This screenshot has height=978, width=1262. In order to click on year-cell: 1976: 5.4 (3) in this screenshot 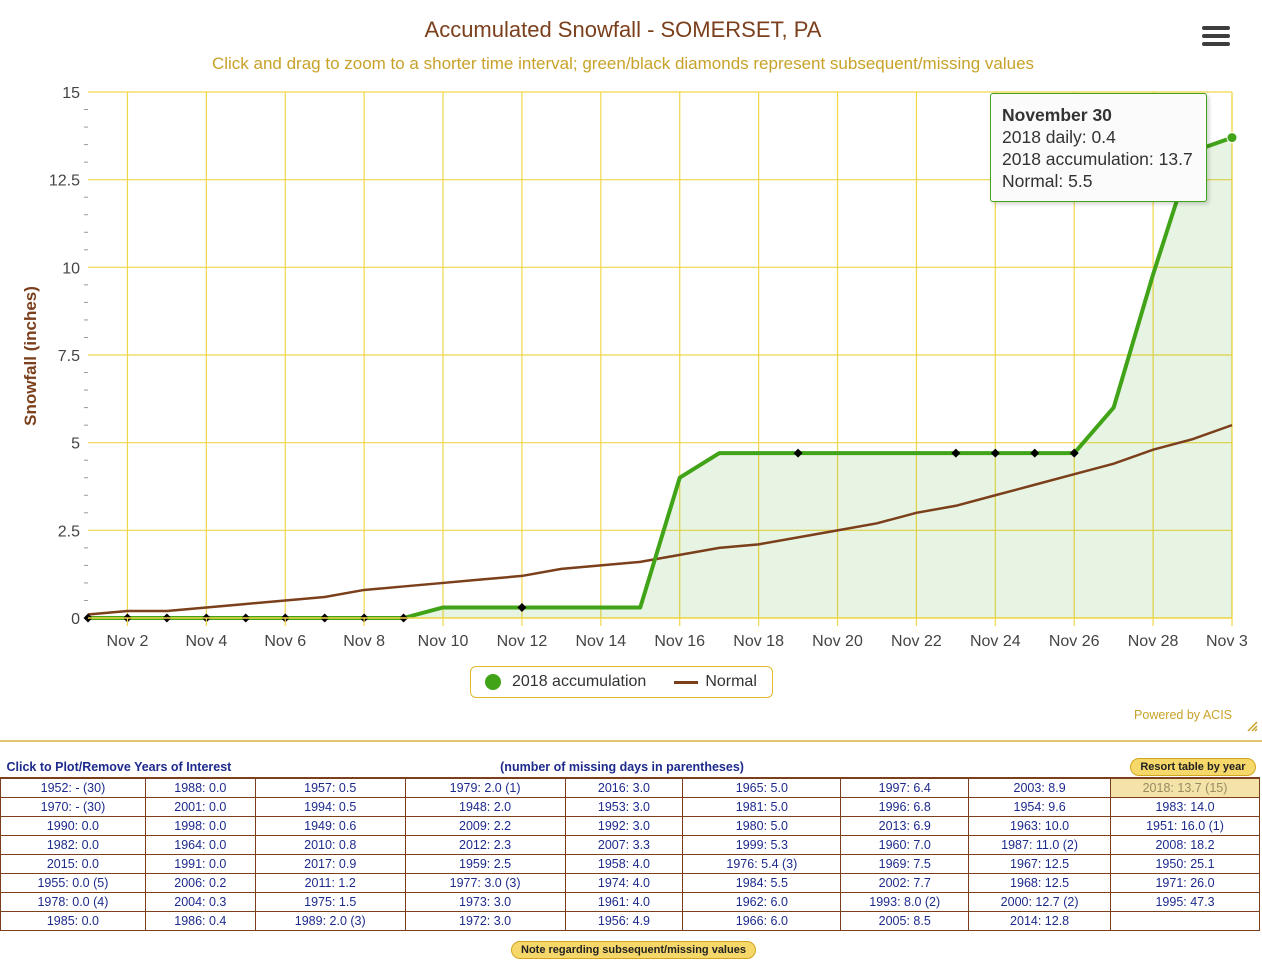, I will do `click(762, 864)`.